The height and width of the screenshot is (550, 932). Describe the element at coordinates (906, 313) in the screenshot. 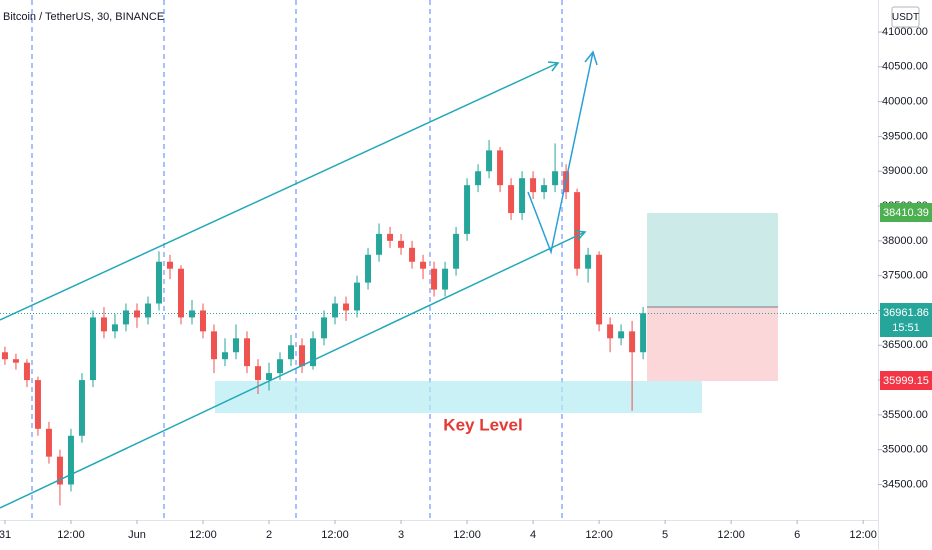

I see `current-label: 36961.86` at that location.